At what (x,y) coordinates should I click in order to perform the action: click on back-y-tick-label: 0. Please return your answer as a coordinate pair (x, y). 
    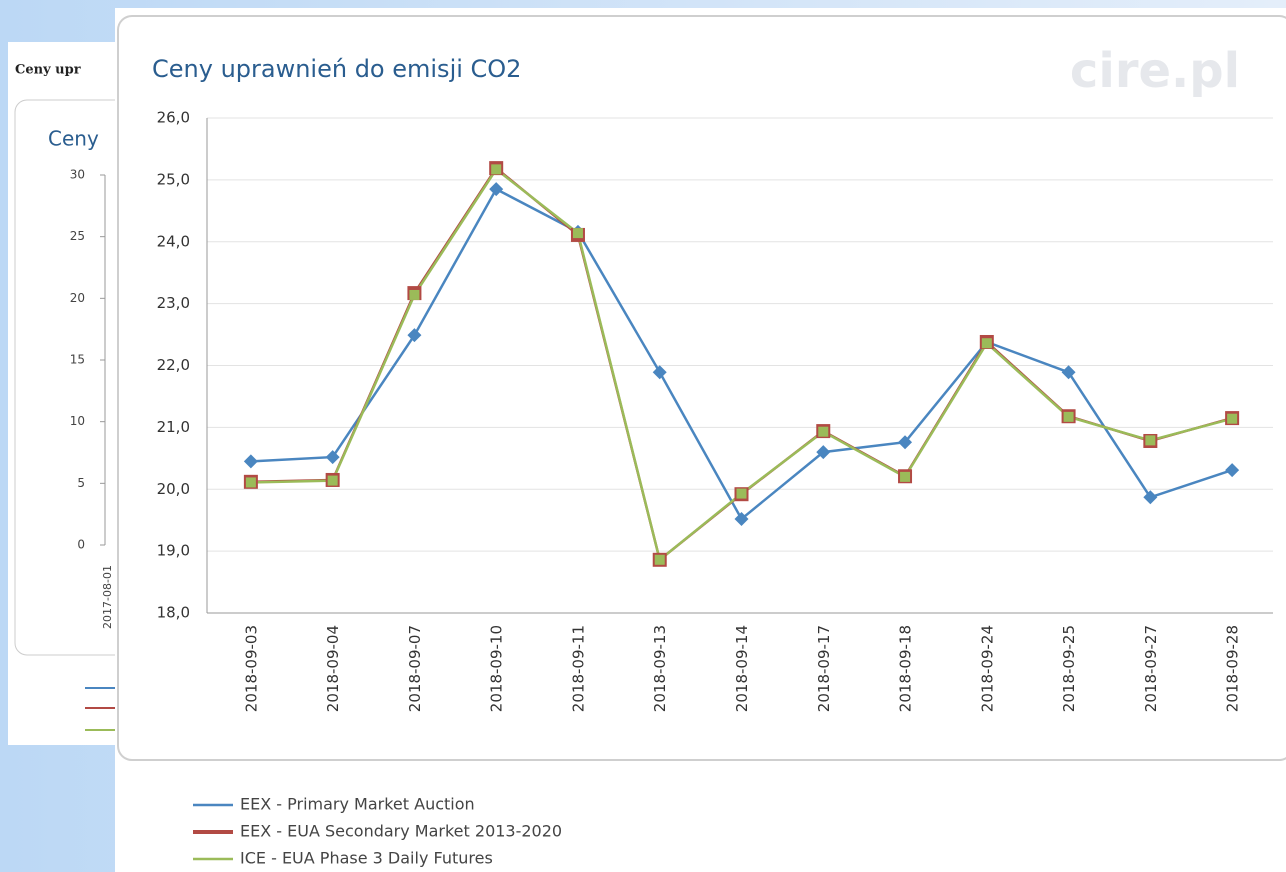
    Looking at the image, I should click on (81, 545).